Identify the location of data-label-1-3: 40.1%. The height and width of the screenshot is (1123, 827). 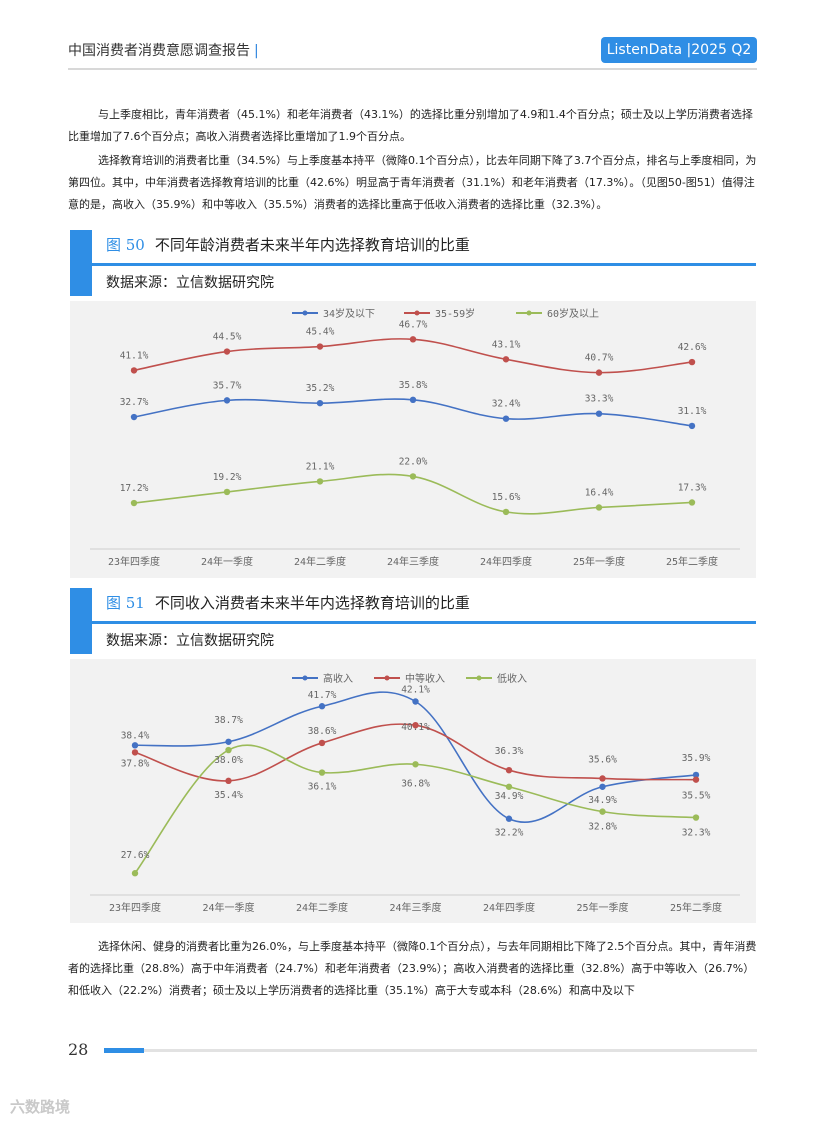
(415, 727).